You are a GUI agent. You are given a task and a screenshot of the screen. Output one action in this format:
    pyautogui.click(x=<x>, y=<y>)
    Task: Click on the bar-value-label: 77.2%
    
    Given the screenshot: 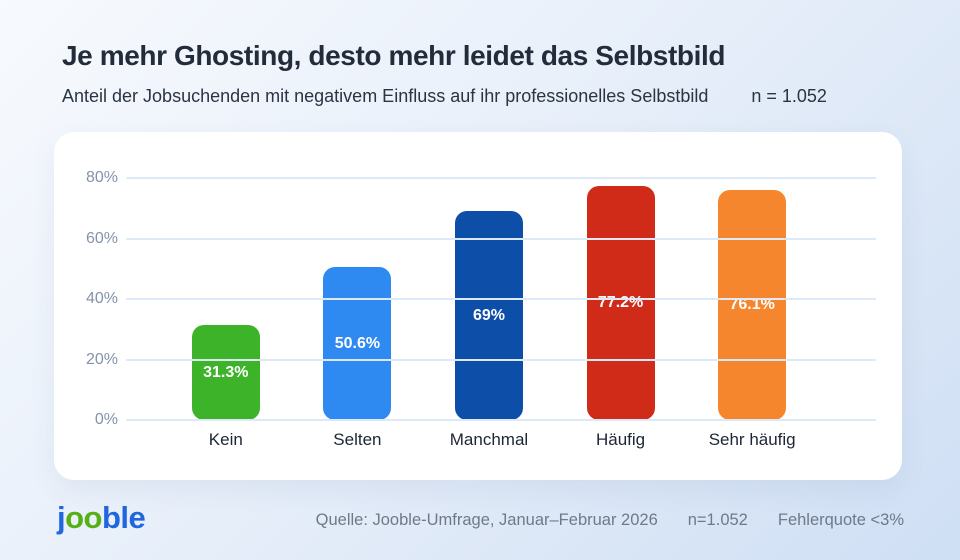 What is the action you would take?
    pyautogui.click(x=620, y=302)
    